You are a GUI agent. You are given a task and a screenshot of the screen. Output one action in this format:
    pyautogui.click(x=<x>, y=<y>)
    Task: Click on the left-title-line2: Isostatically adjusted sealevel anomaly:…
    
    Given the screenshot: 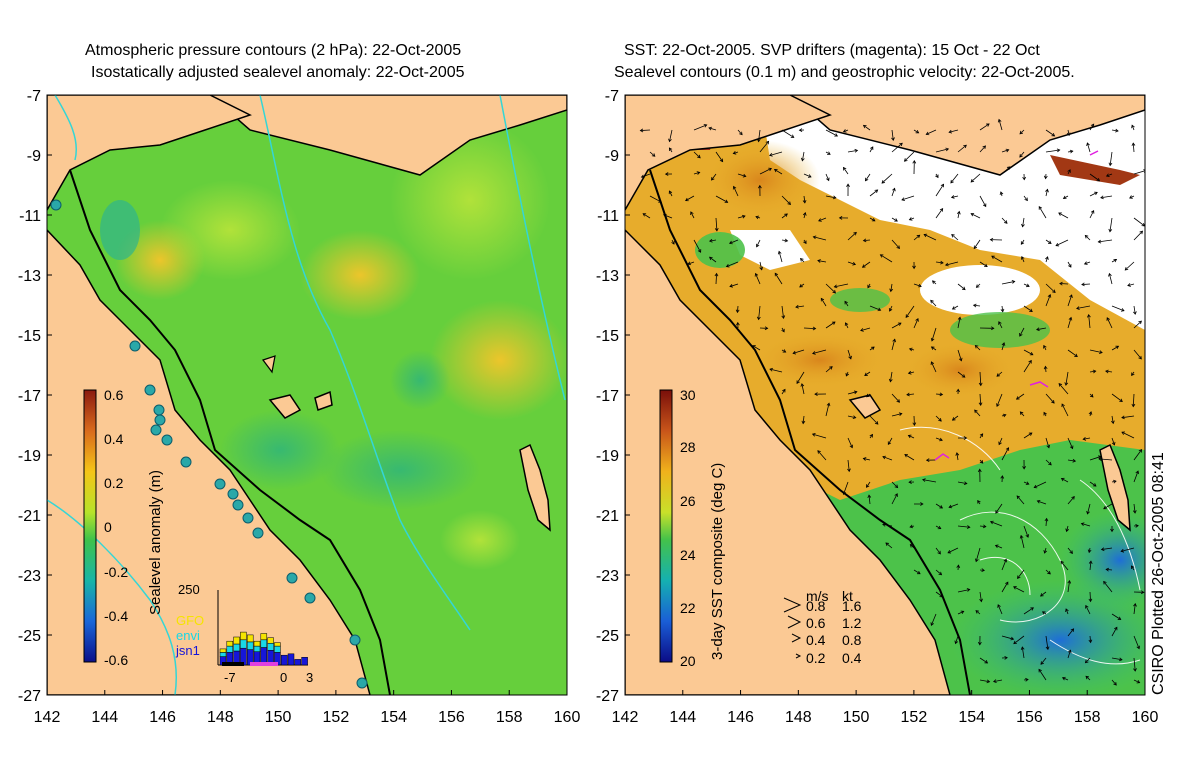 What is the action you would take?
    pyautogui.click(x=278, y=72)
    